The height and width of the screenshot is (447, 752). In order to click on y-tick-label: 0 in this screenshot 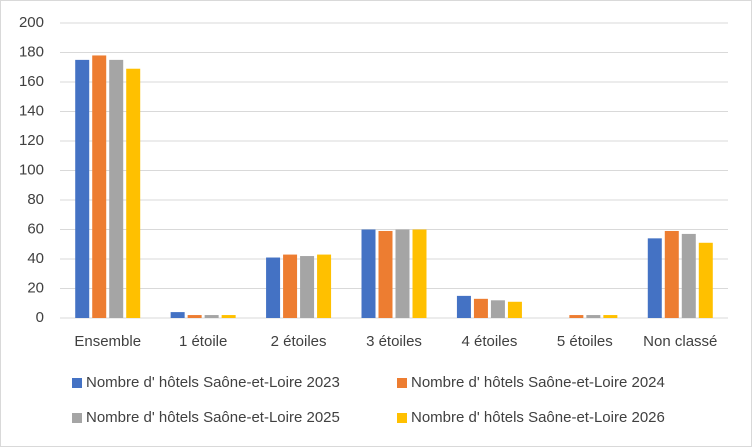, I will do `click(40, 317)`.